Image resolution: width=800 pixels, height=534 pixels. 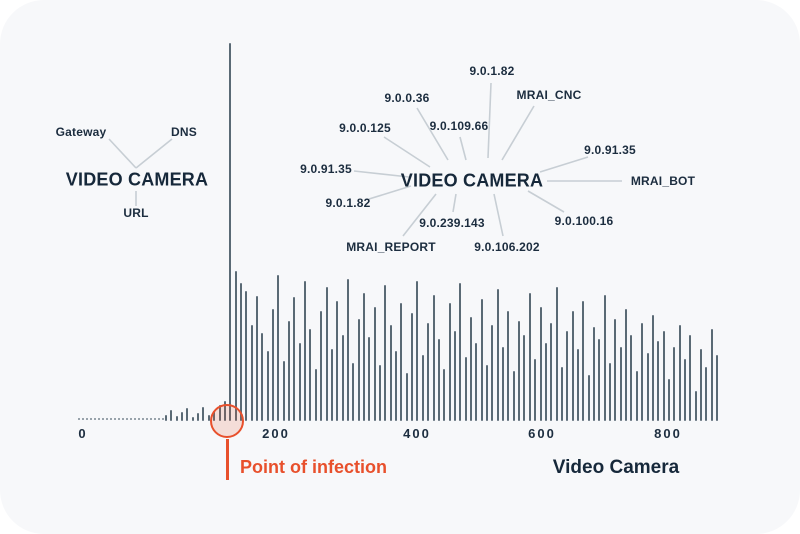 I want to click on network-node-label: 9.0.100.16, so click(x=584, y=221).